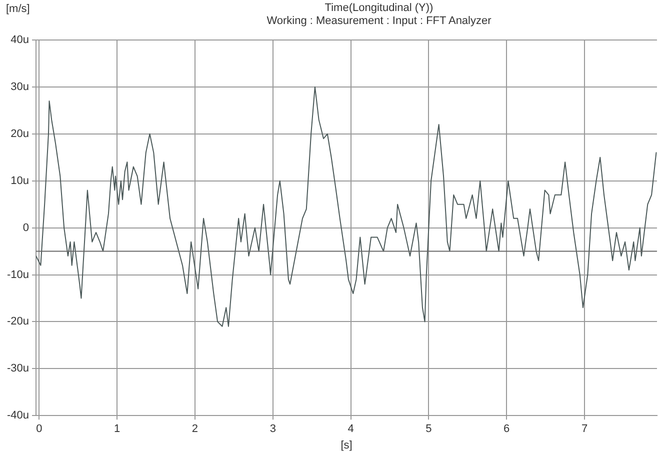 The image size is (658, 452). I want to click on x-tick-label: 5, so click(429, 429).